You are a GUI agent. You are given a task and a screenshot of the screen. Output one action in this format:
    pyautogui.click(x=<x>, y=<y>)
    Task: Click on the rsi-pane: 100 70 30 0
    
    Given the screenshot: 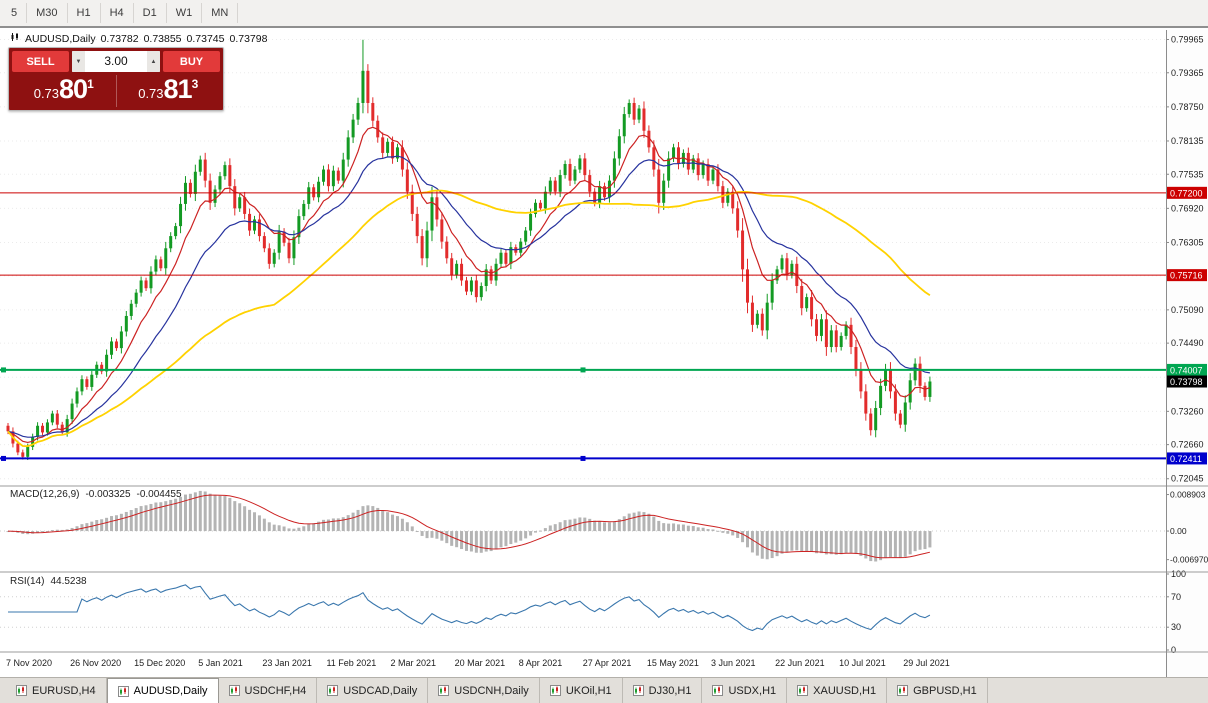 What is the action you would take?
    pyautogui.click(x=593, y=612)
    